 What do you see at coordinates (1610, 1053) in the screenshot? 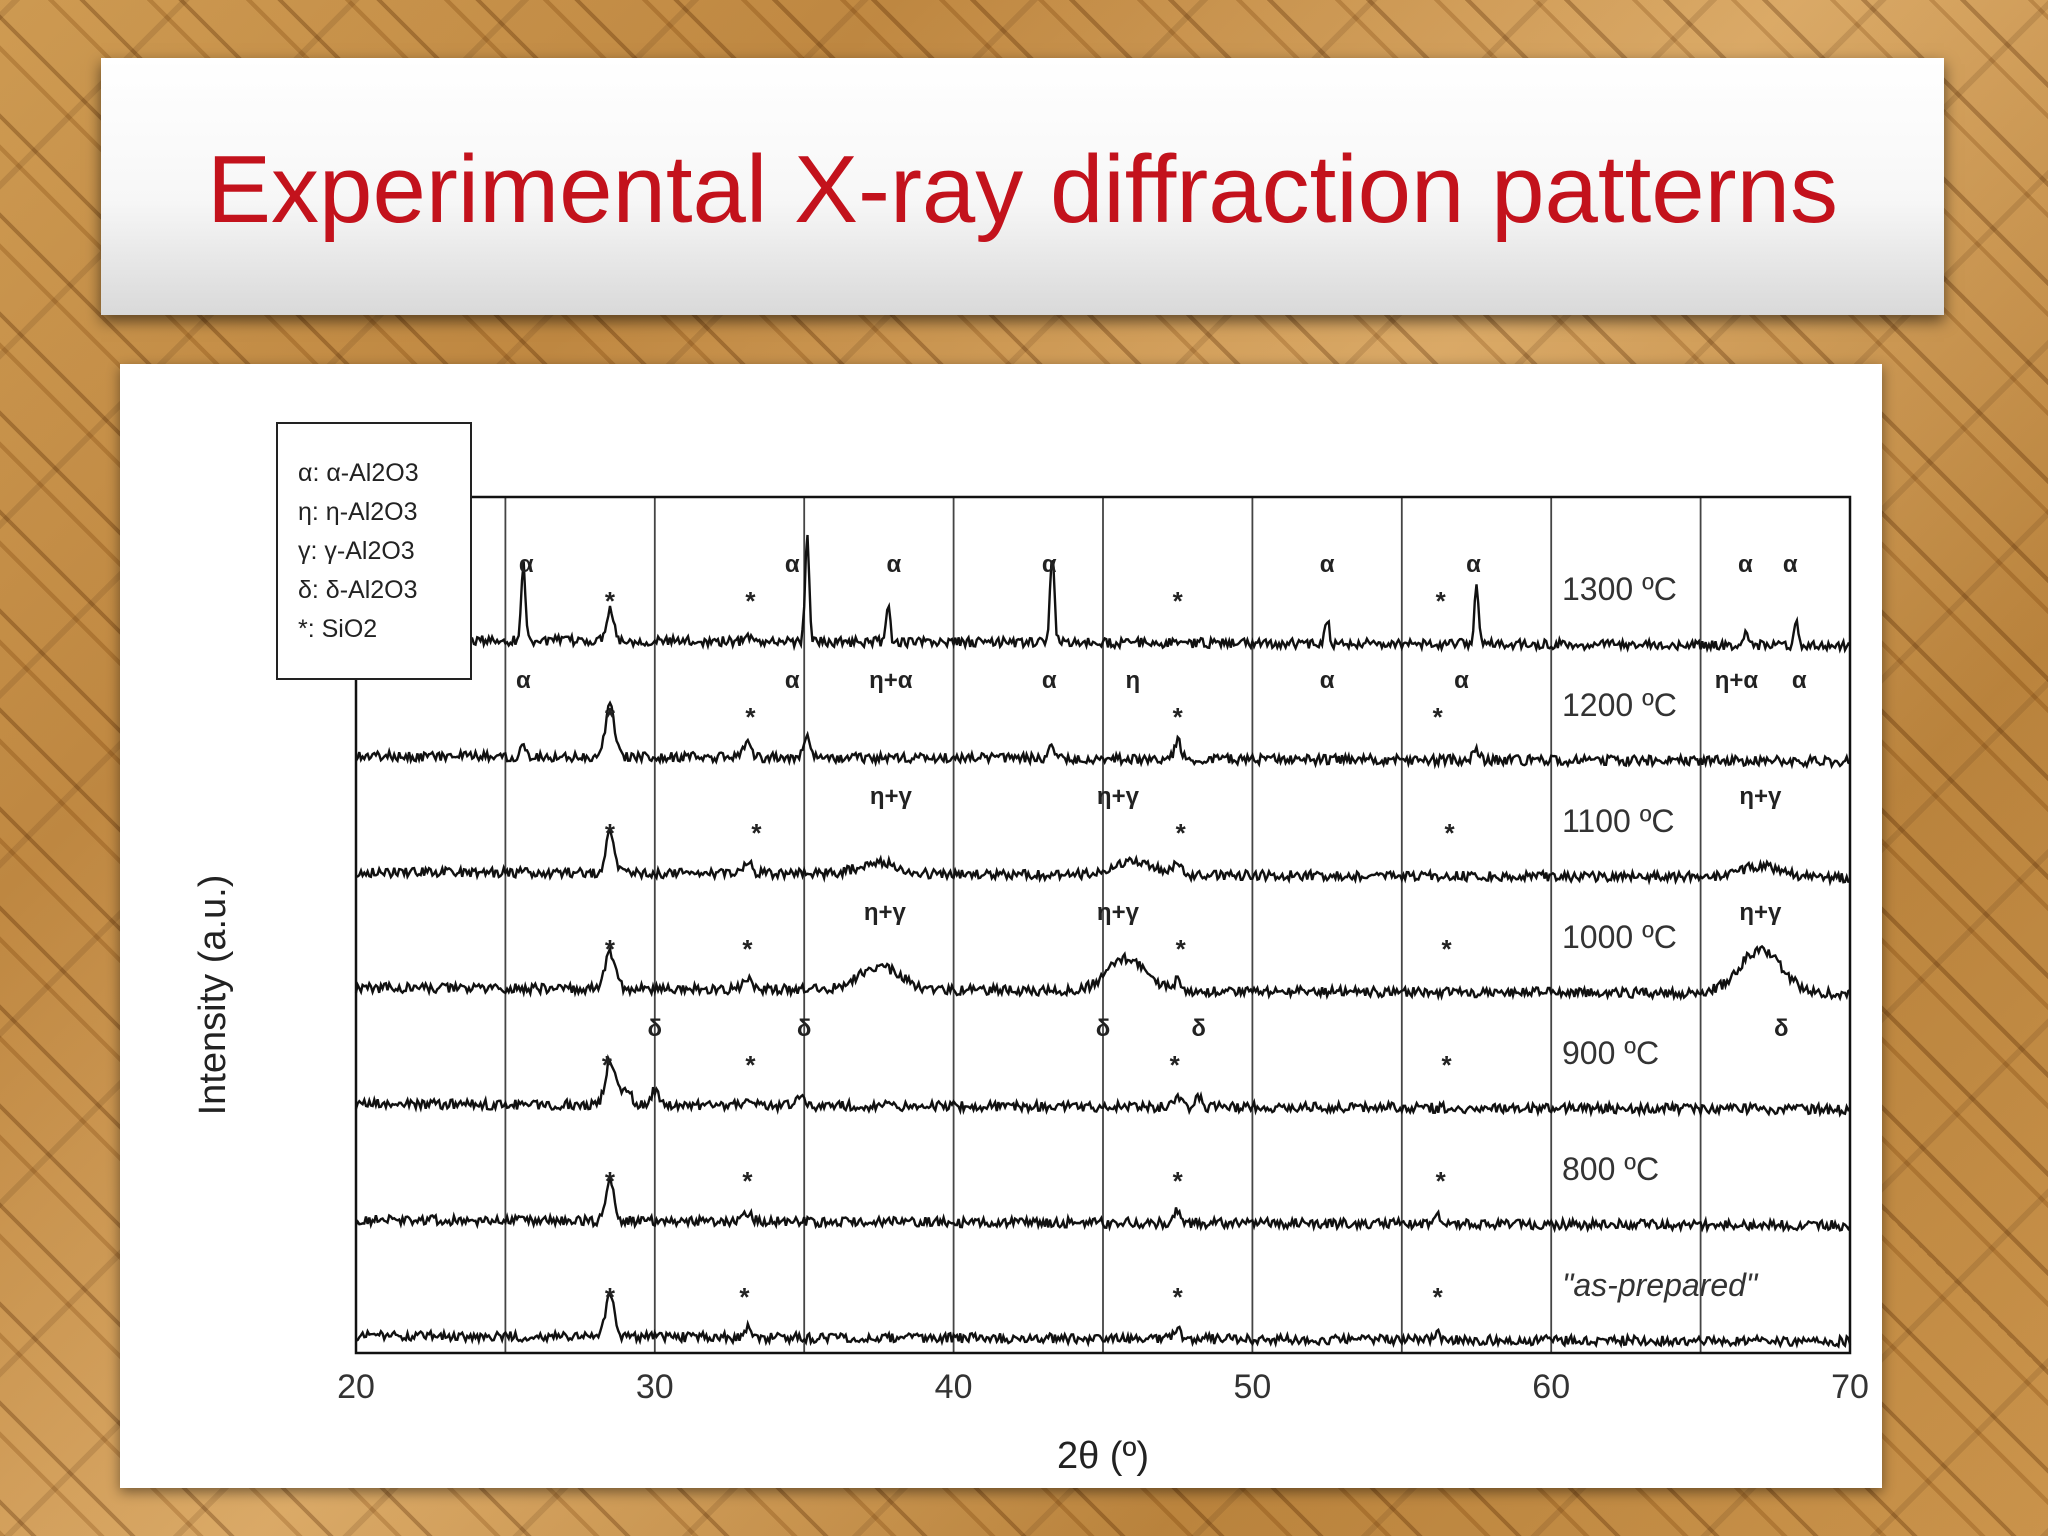
I see `series-label: 900 ºC` at bounding box center [1610, 1053].